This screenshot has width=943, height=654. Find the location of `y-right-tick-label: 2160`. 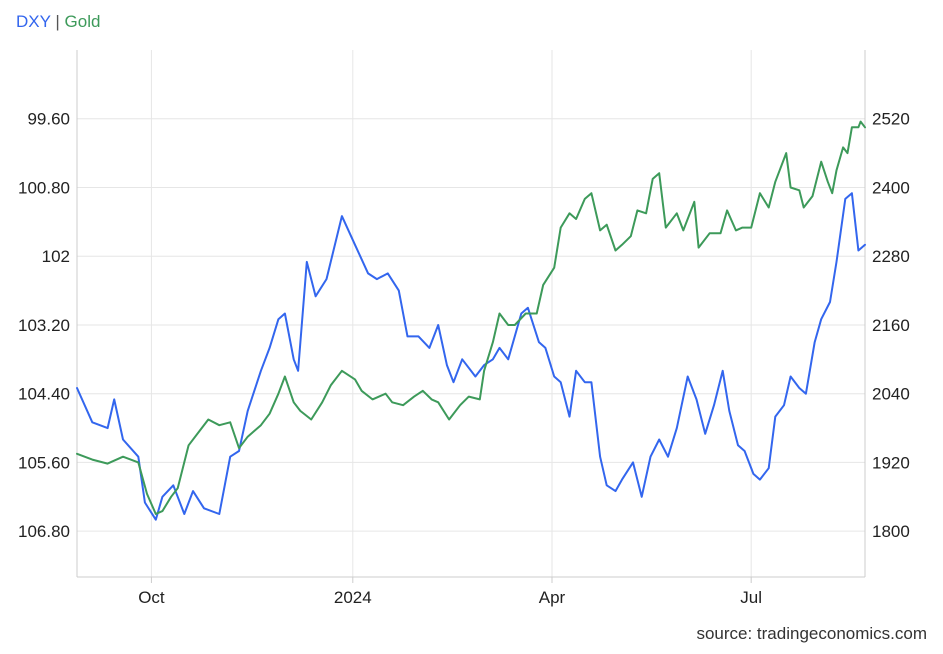

y-right-tick-label: 2160 is located at coordinates (891, 325).